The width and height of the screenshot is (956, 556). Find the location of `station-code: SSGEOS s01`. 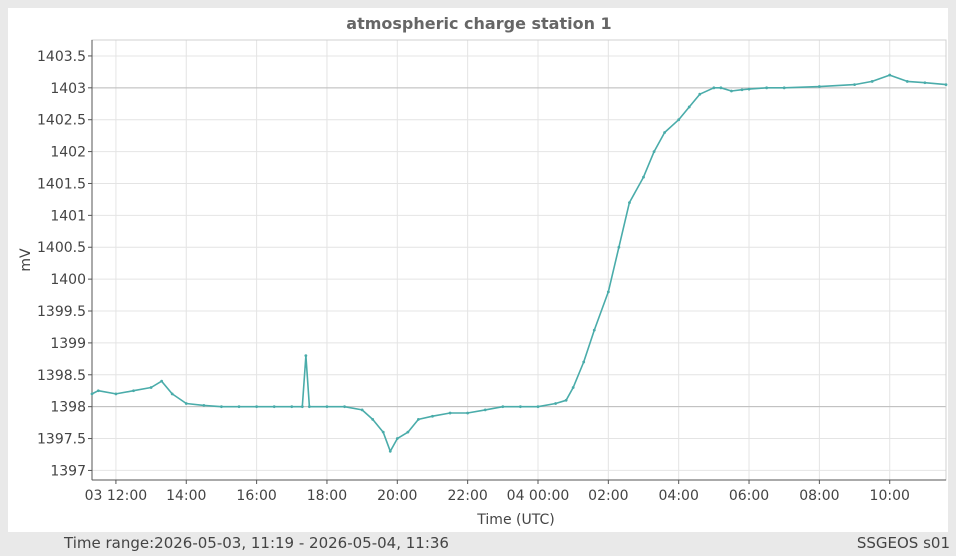

station-code: SSGEOS s01 is located at coordinates (903, 543).